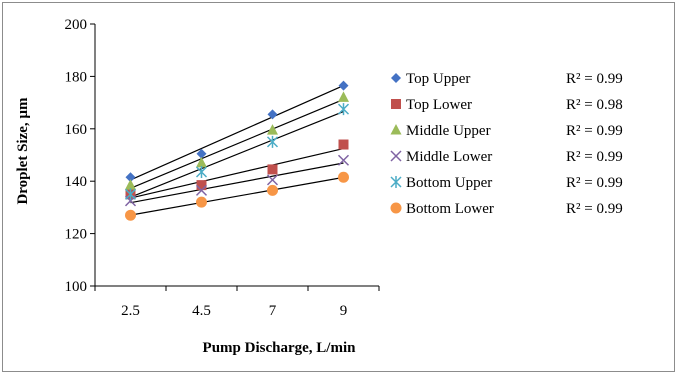 This screenshot has height=378, width=679. What do you see at coordinates (439, 105) in the screenshot?
I see `legend-label-top-lower: Top Lower` at bounding box center [439, 105].